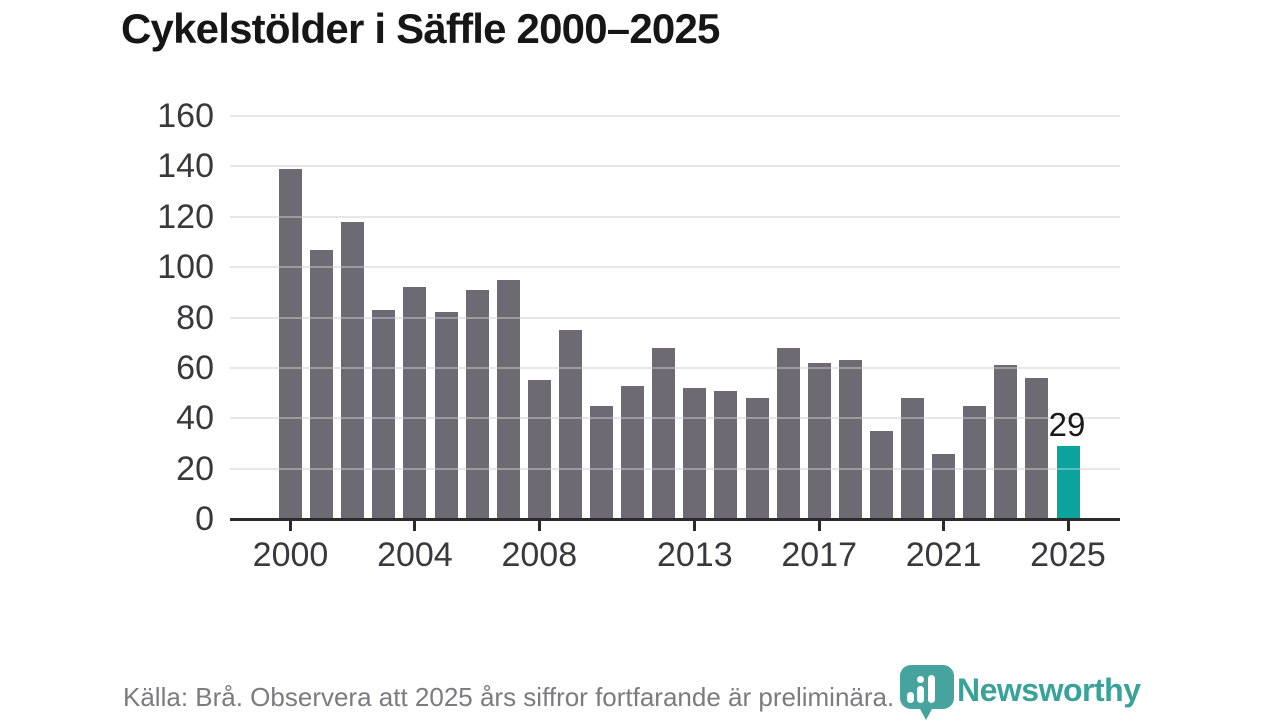 The height and width of the screenshot is (726, 1280). I want to click on y-tick-label-160: 160, so click(185, 116).